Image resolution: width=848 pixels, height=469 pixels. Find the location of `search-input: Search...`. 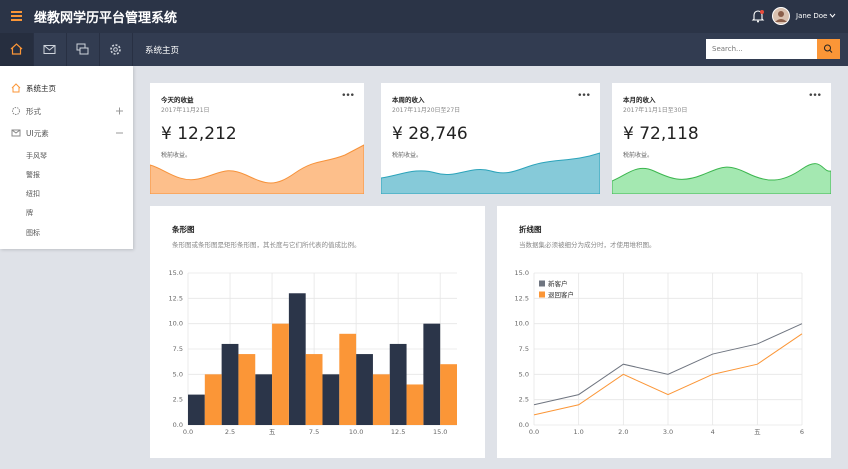

search-input: Search... is located at coordinates (761, 49).